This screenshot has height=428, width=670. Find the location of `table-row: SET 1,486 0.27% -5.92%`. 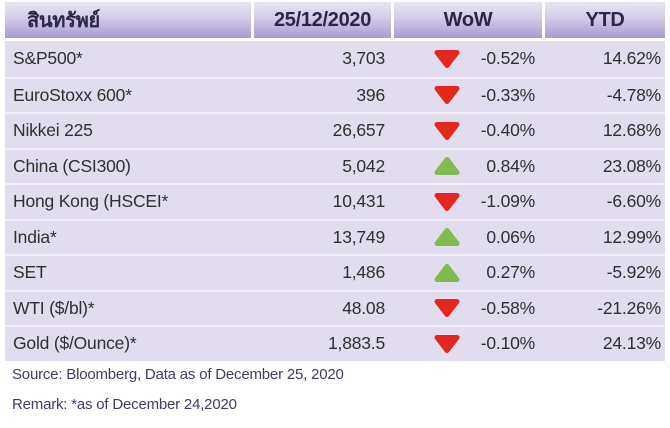

table-row: SET 1,486 0.27% -5.92% is located at coordinates (335, 272).